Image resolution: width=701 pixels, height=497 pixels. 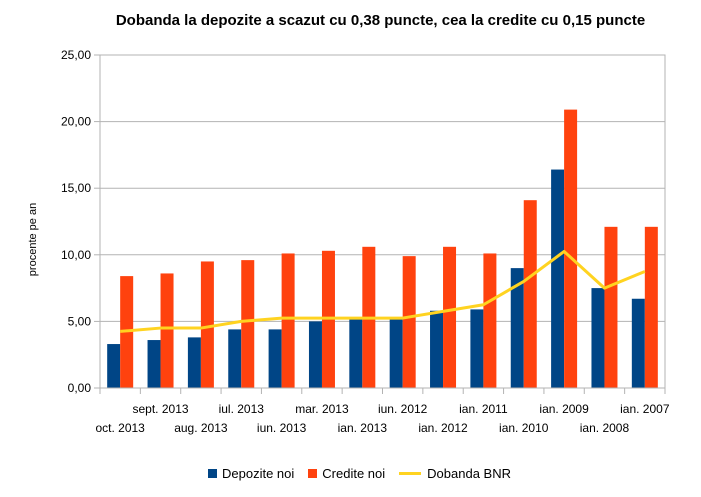 I want to click on legend-item-depozite: Depozite noi, so click(x=251, y=473).